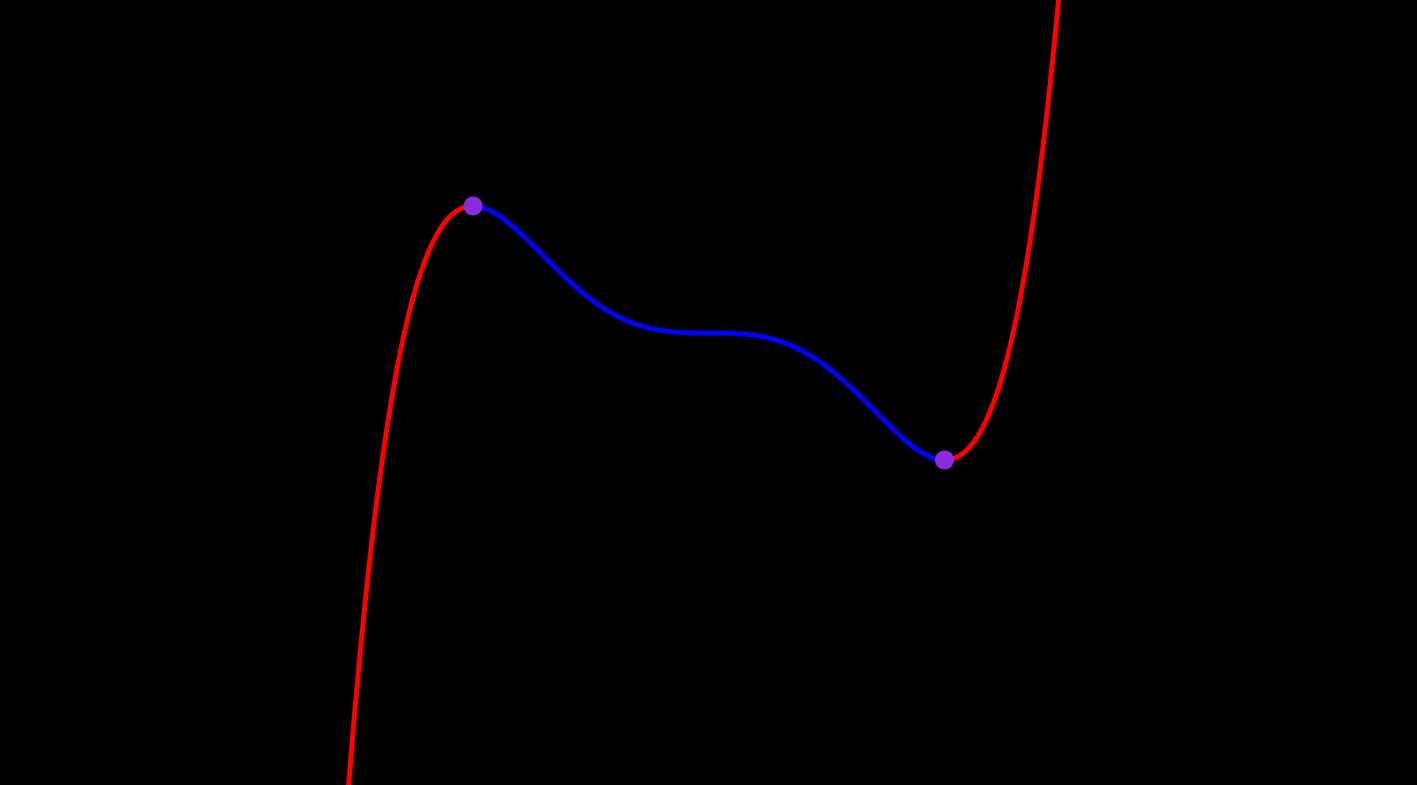  Describe the element at coordinates (473, 206) in the screenshot. I see `local-maximum-point` at that location.